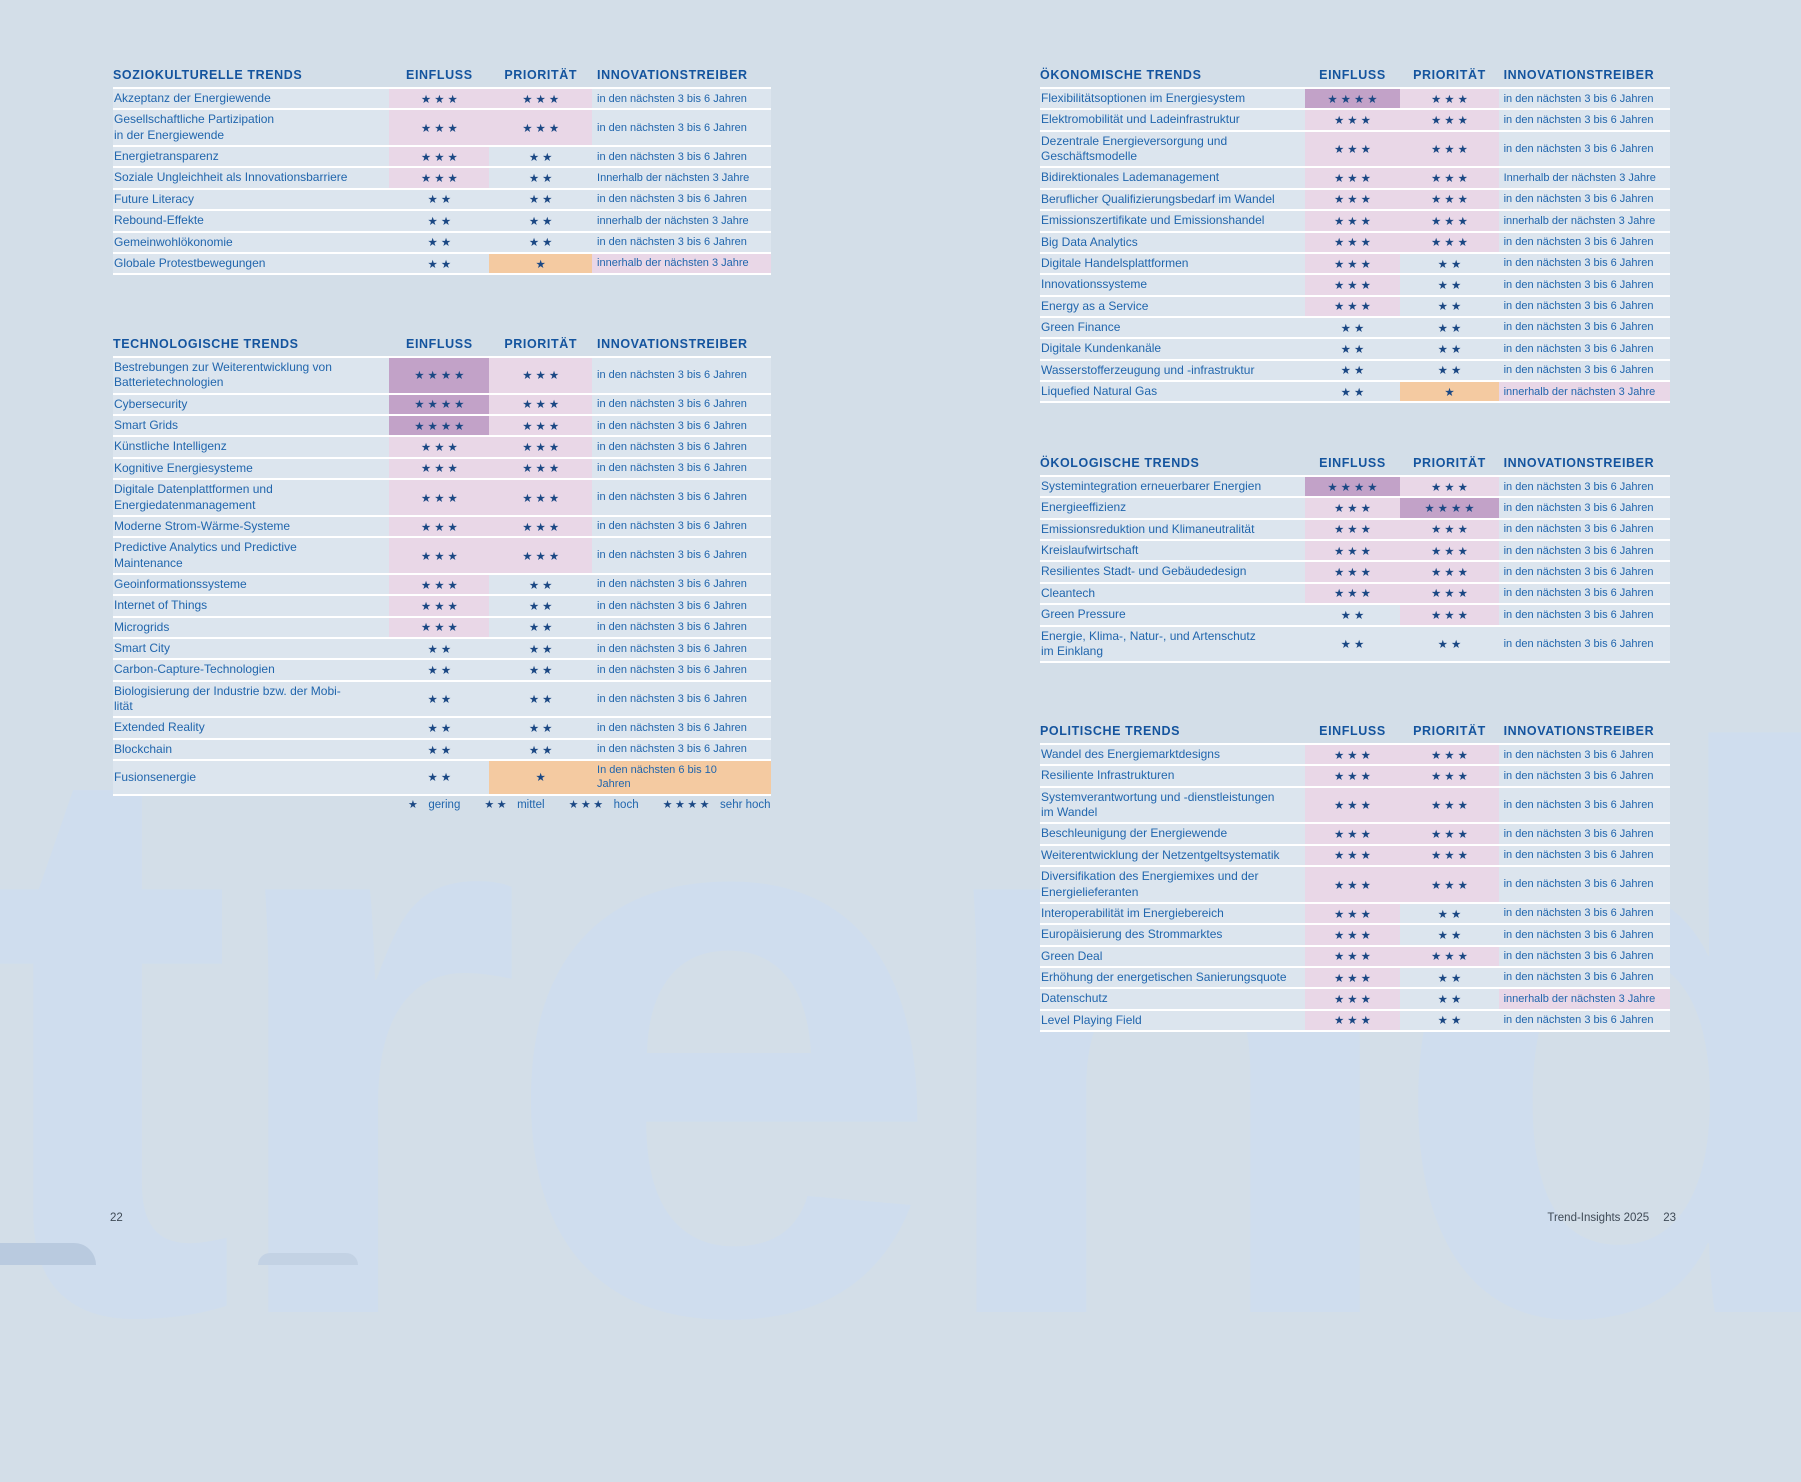  I want to click on trend-label: Akzeptanz der Energiewende, so click(192, 98).